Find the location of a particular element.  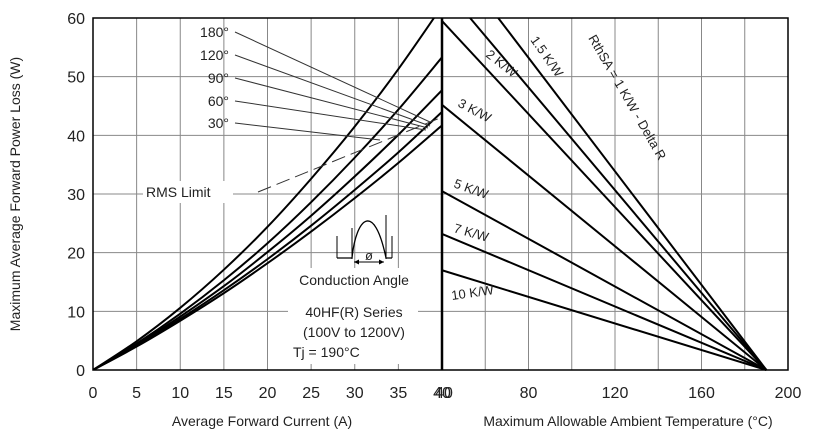

voltage-range-label: (100V to 1200V) is located at coordinates (354, 332).